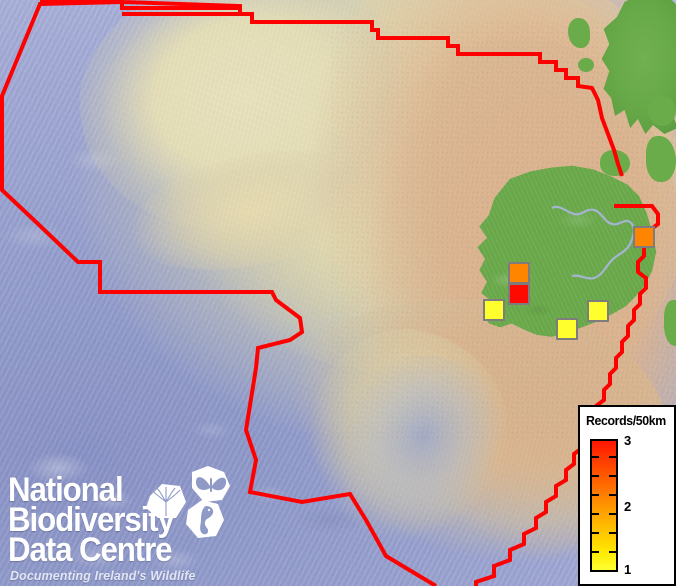 The image size is (676, 586). Describe the element at coordinates (604, 505) in the screenshot. I see `legend-color-gradient` at that location.